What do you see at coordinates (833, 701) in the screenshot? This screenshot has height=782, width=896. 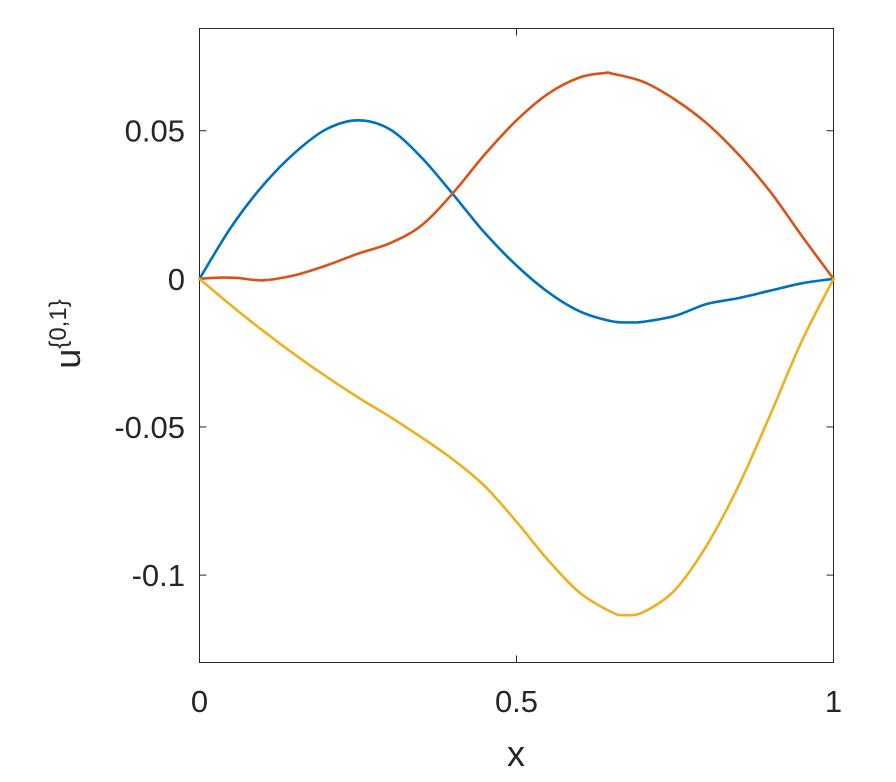 I see `x-tick-label-2: 1` at bounding box center [833, 701].